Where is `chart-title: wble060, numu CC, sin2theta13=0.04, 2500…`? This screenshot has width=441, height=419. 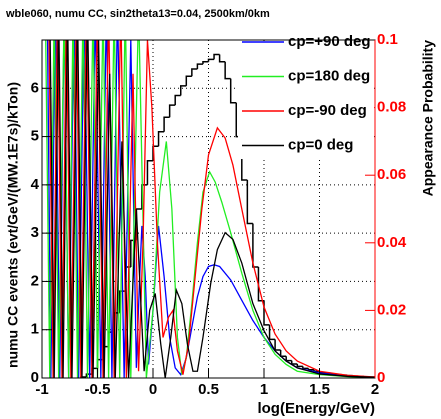 chart-title: wble060, numu CC, sin2theta13=0.04, 2500… is located at coordinates (137, 14).